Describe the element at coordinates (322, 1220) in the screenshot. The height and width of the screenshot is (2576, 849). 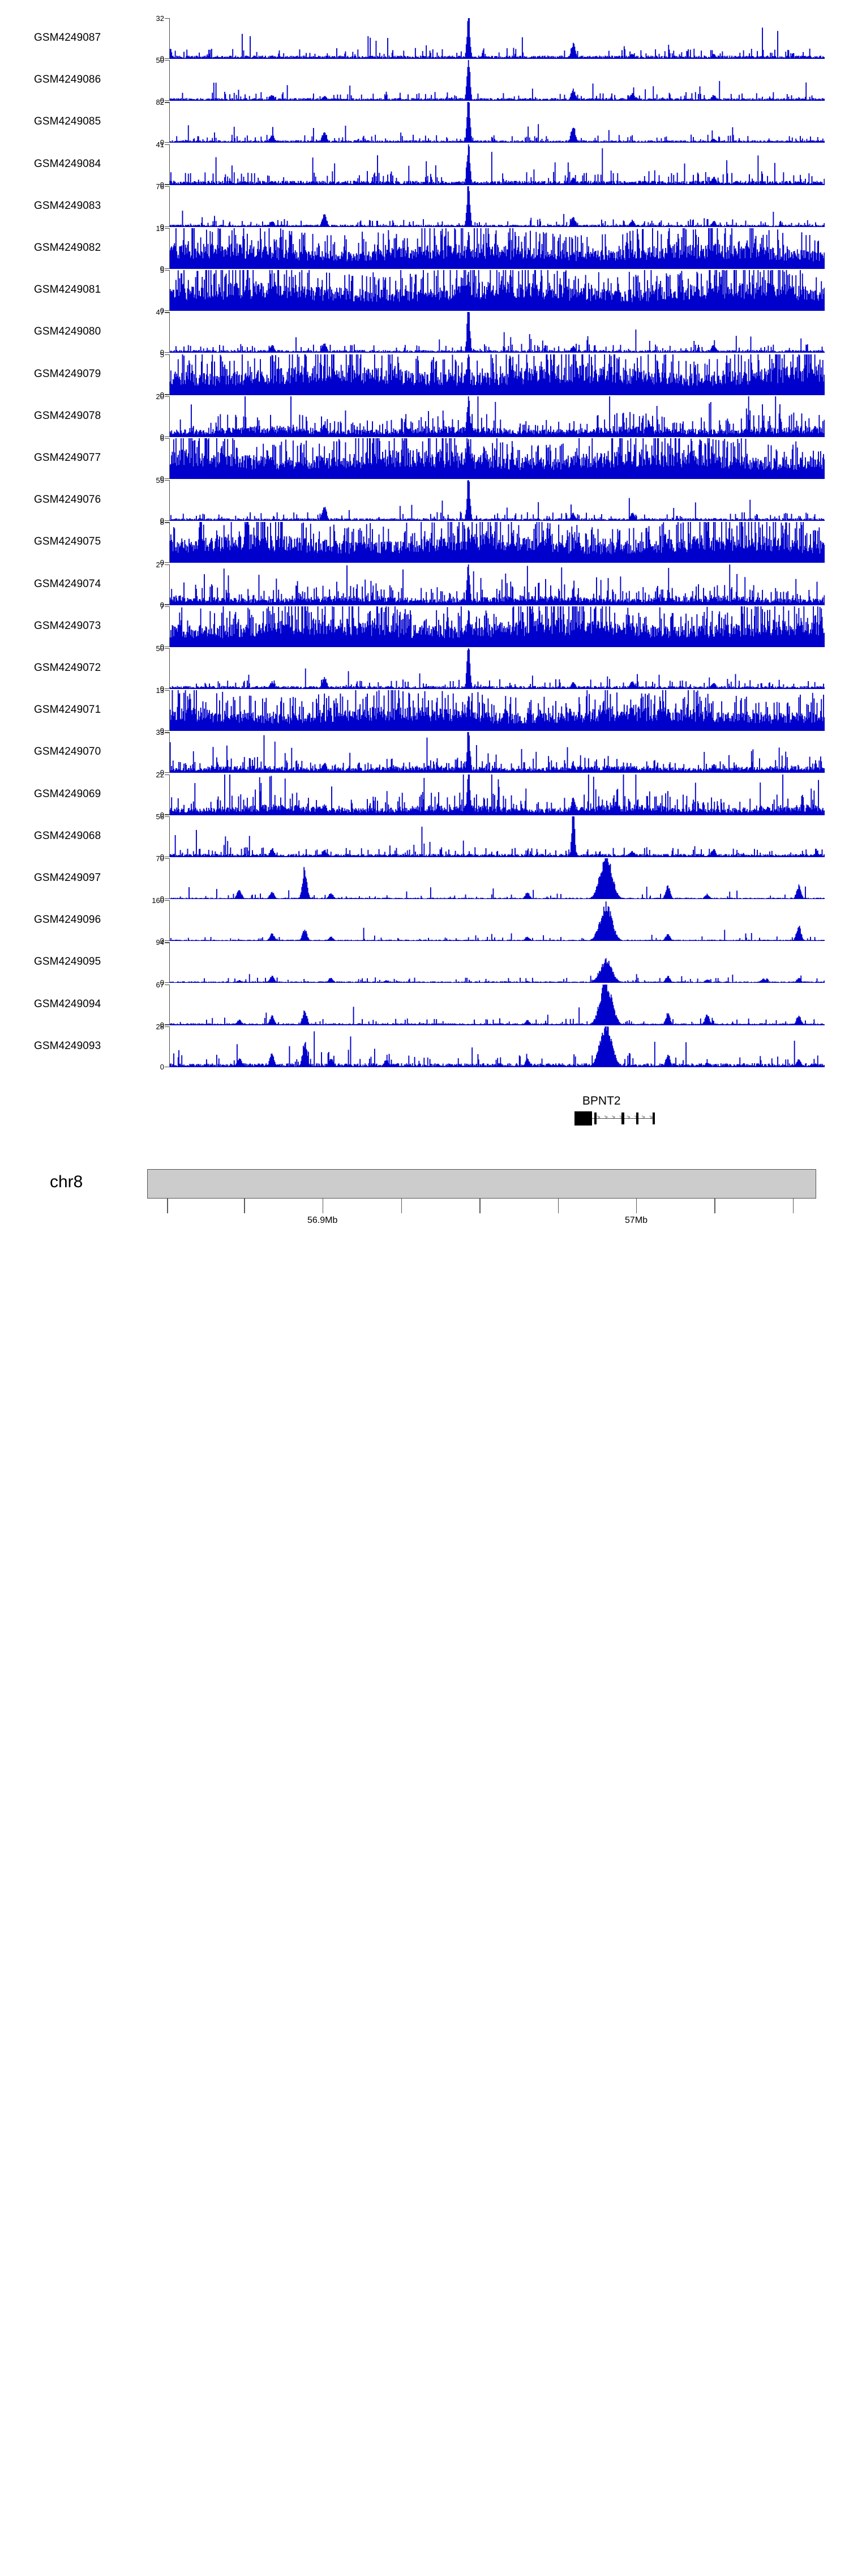
I see `ruler-tick-label: 56.9Mb` at that location.